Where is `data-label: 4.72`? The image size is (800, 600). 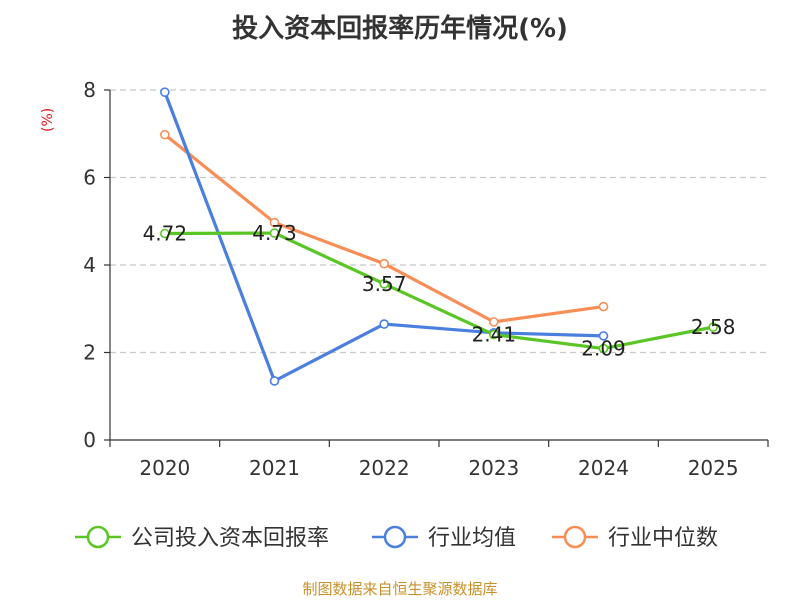
data-label: 4.72 is located at coordinates (165, 234).